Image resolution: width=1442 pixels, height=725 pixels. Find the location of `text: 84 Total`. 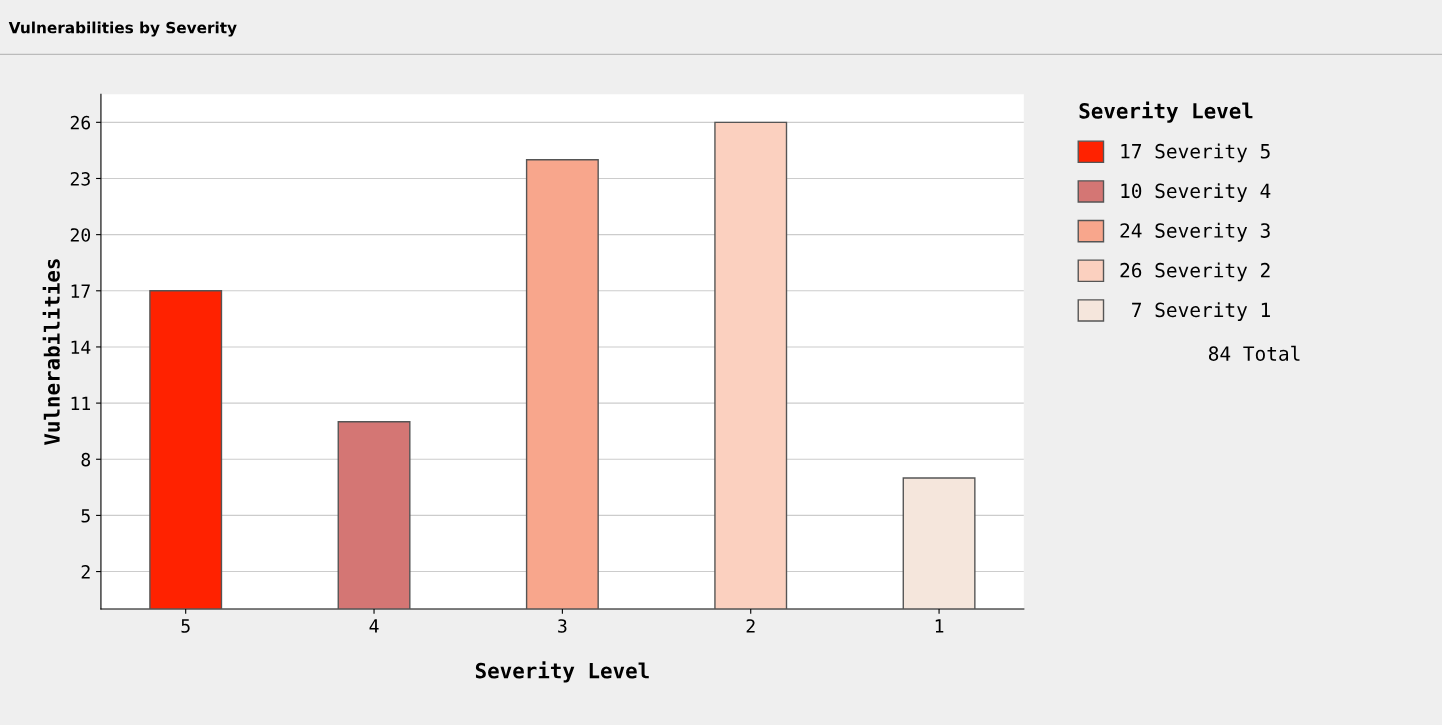

text: 84 Total is located at coordinates (1254, 353).